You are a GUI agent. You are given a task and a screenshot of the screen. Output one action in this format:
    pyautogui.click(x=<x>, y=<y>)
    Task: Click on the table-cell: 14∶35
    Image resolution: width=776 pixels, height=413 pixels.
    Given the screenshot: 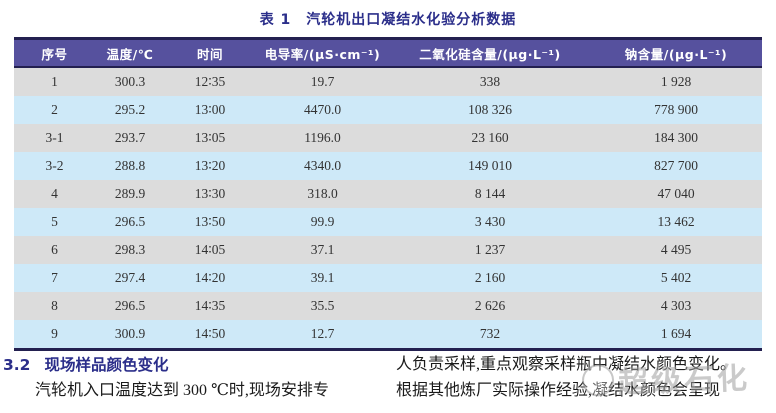 What is the action you would take?
    pyautogui.click(x=210, y=305)
    